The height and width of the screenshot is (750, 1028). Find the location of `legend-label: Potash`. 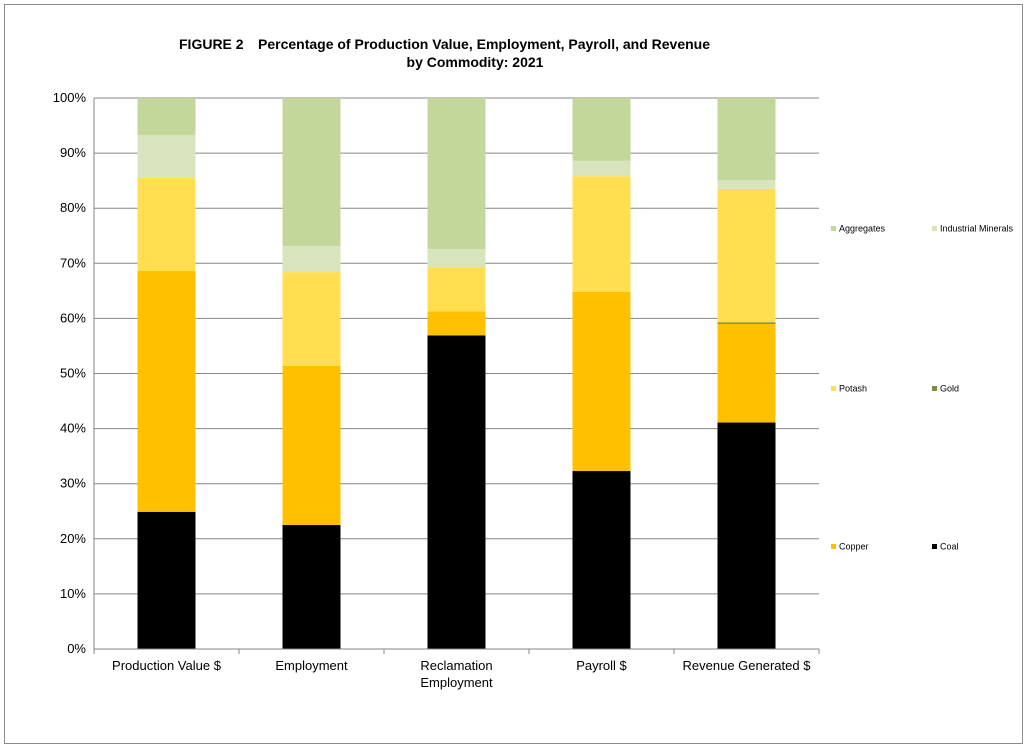

legend-label: Potash is located at coordinates (853, 389).